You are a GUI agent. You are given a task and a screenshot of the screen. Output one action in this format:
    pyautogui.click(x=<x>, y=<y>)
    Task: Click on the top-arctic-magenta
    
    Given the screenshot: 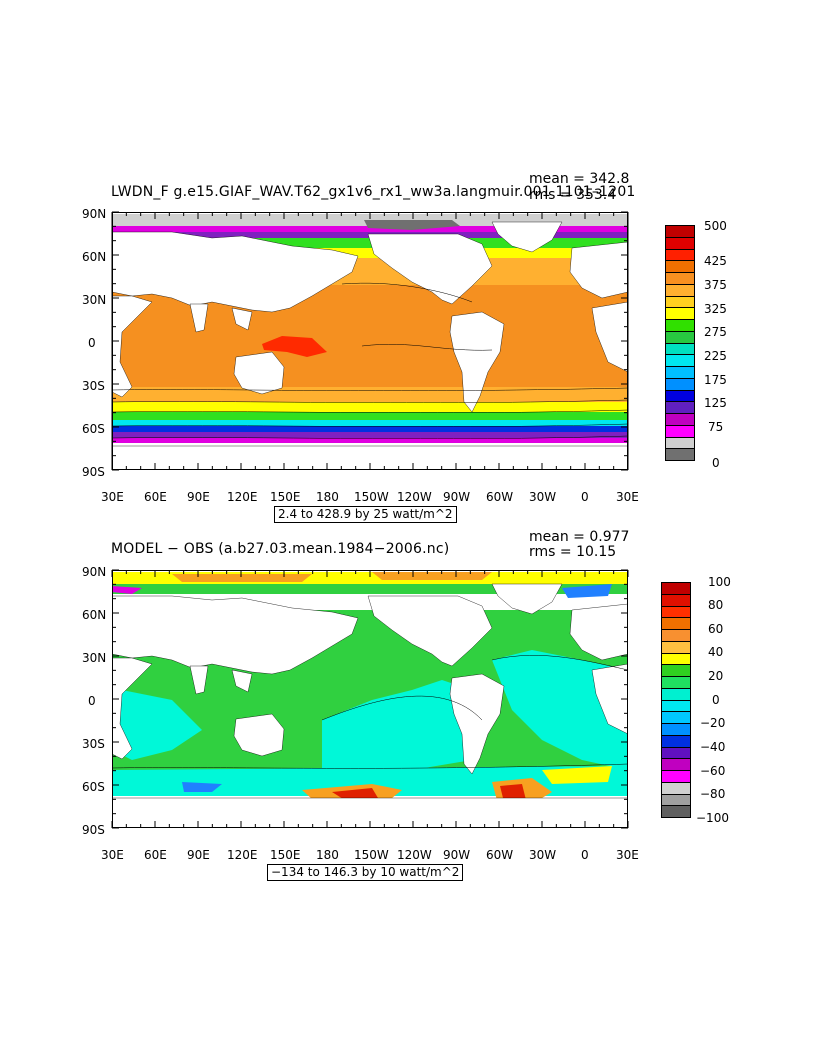 What is the action you would take?
    pyautogui.click(x=370, y=229)
    